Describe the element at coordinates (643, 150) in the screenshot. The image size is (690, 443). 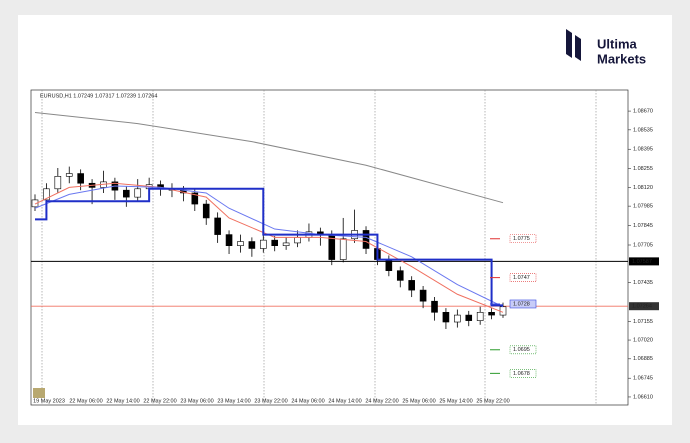
I see `y-tick-label: 1.08395` at that location.